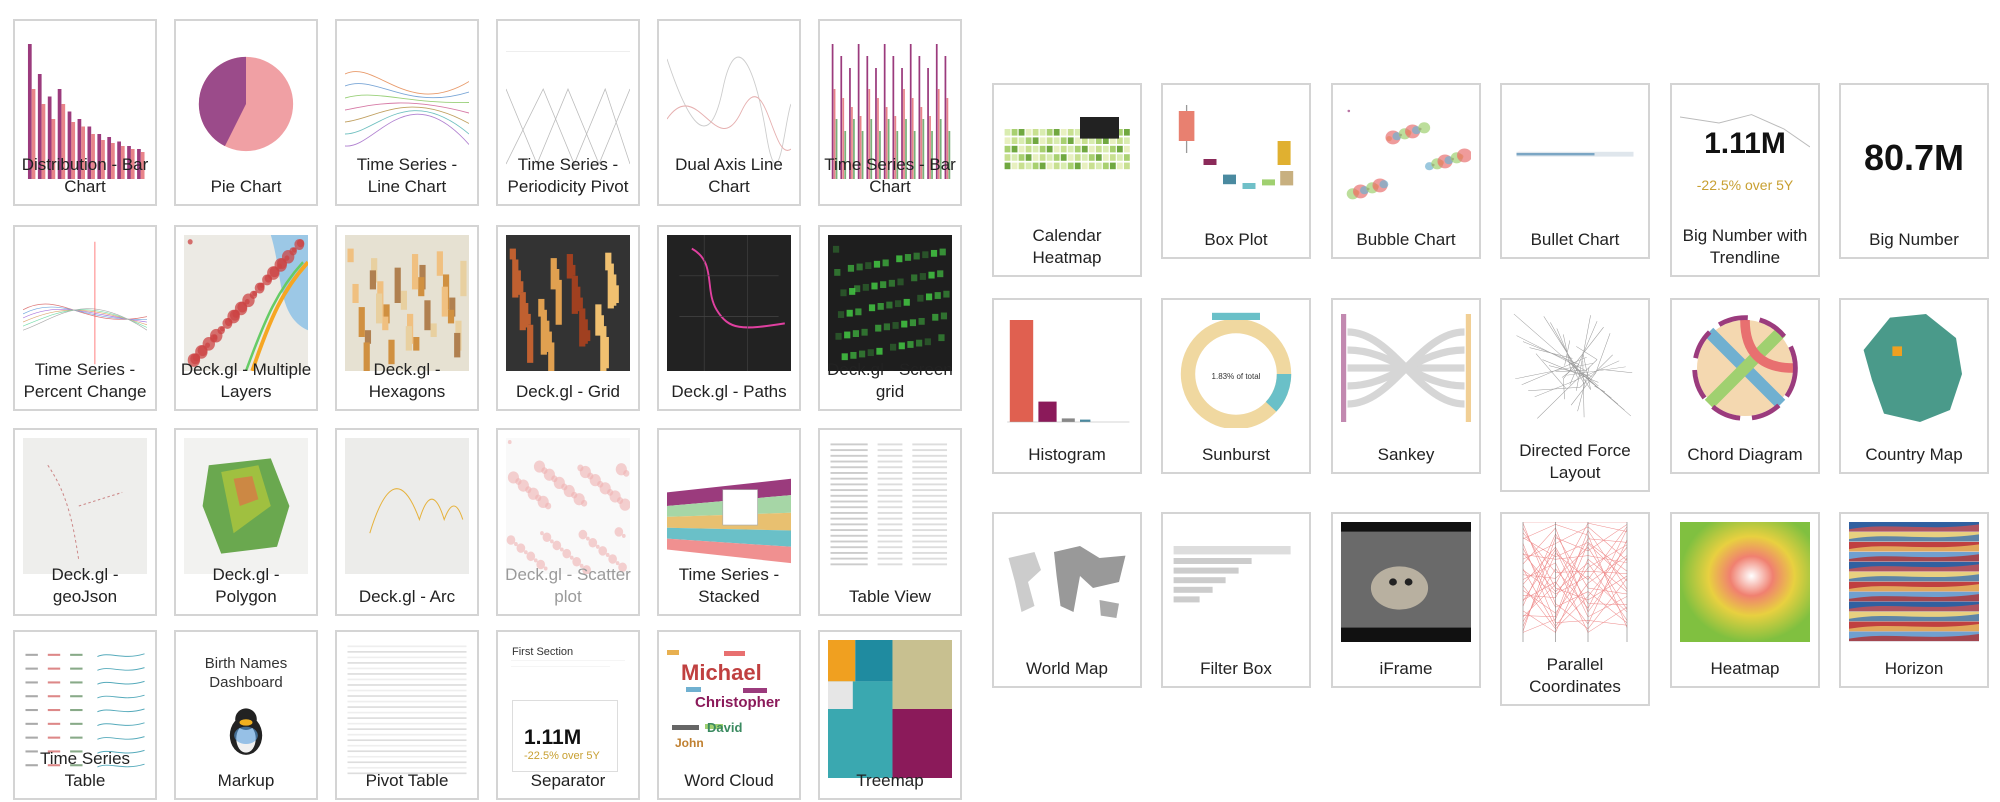  Describe the element at coordinates (1236, 239) in the screenshot. I see `viz-tile-label: Box Plot` at that location.